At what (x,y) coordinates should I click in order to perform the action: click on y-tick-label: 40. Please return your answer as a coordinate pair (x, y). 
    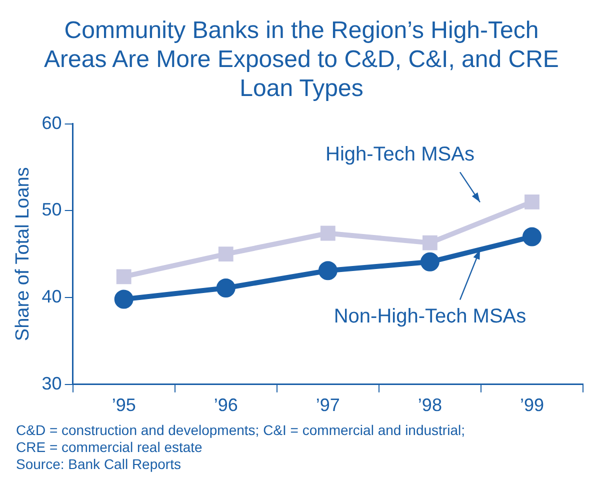
    Looking at the image, I should click on (52, 296).